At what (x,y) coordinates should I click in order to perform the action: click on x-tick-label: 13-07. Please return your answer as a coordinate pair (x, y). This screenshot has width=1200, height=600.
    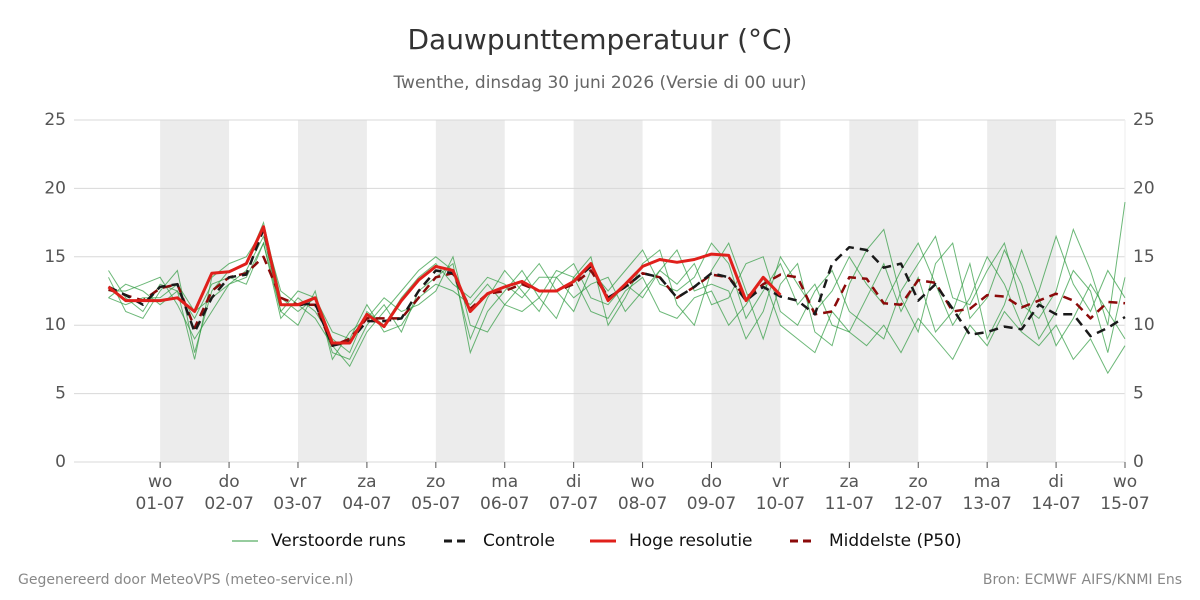
    Looking at the image, I should click on (986, 504).